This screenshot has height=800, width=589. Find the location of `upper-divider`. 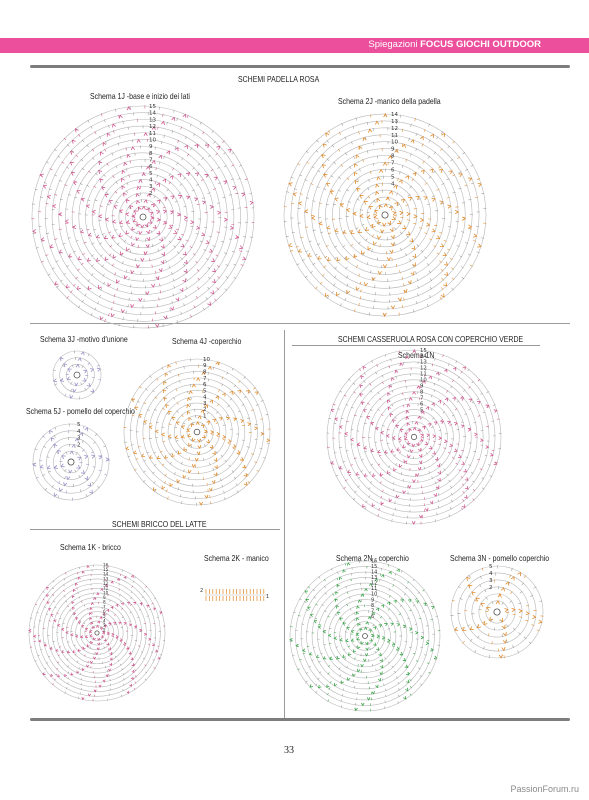

upper-divider is located at coordinates (300, 323).